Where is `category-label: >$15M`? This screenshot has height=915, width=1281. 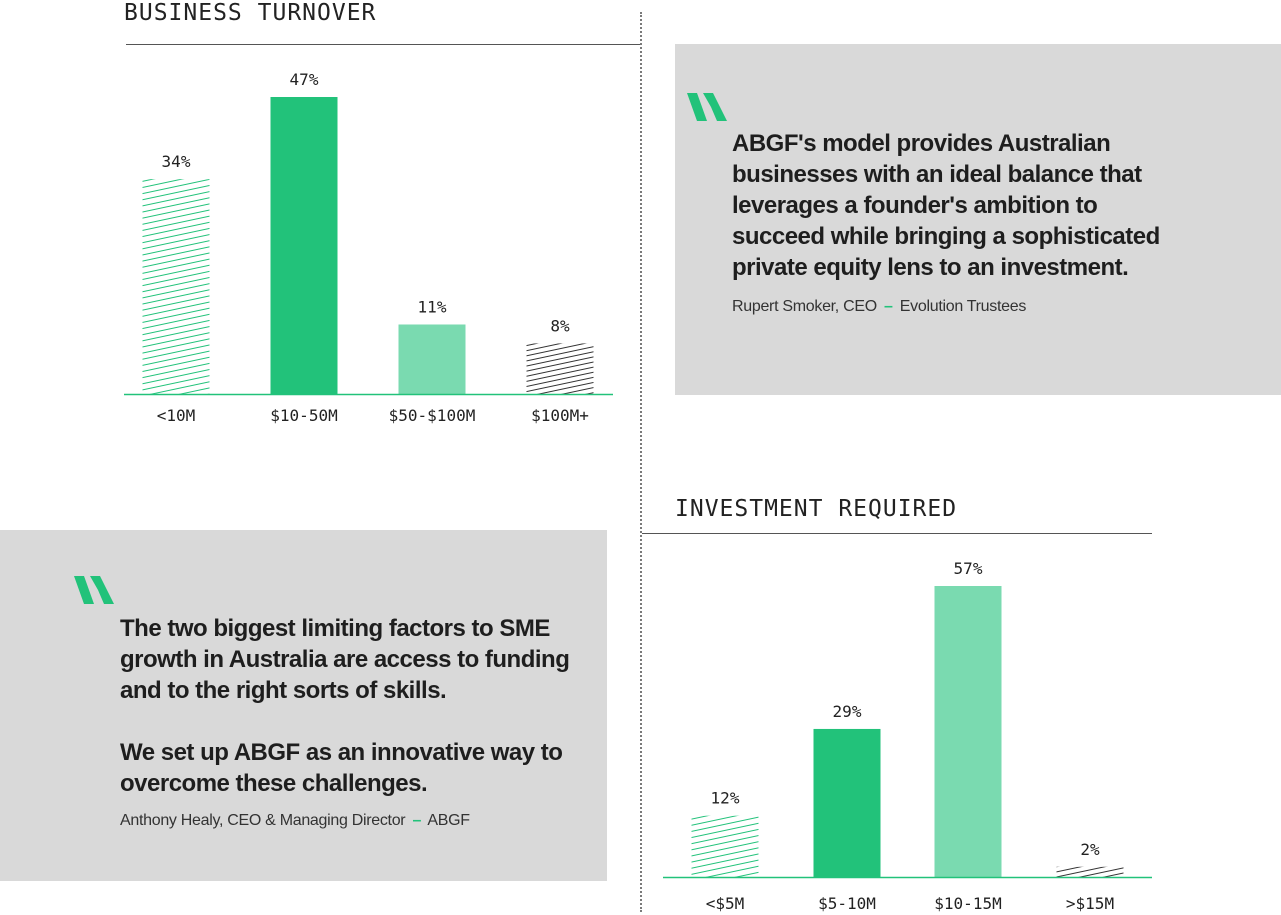 category-label: >$15M is located at coordinates (1090, 903).